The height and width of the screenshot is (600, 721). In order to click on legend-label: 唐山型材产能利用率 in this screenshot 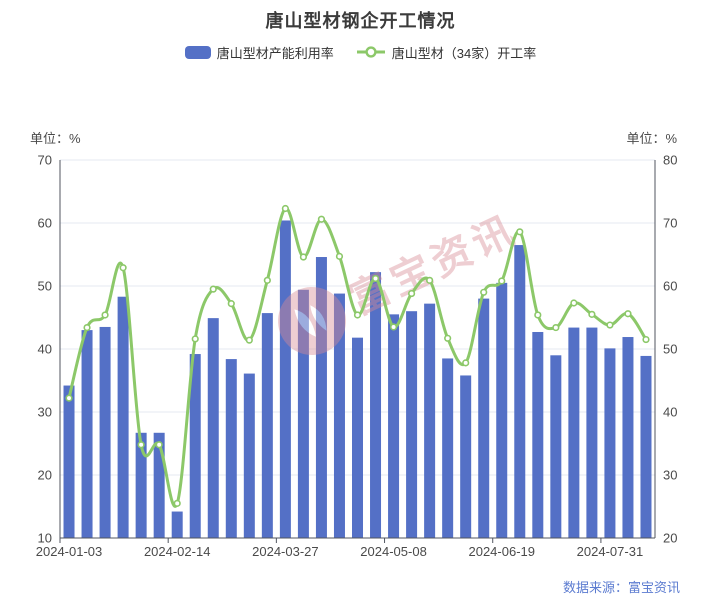, I will do `click(275, 53)`.